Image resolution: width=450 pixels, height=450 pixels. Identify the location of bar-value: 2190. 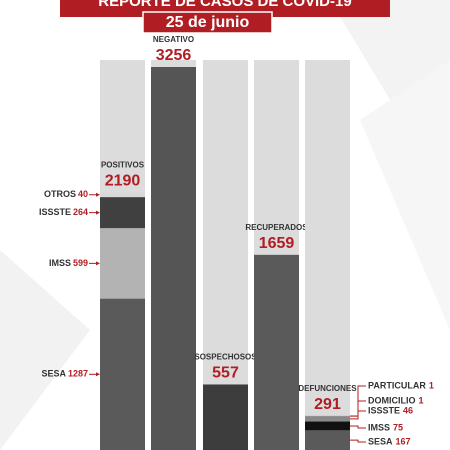
(123, 181).